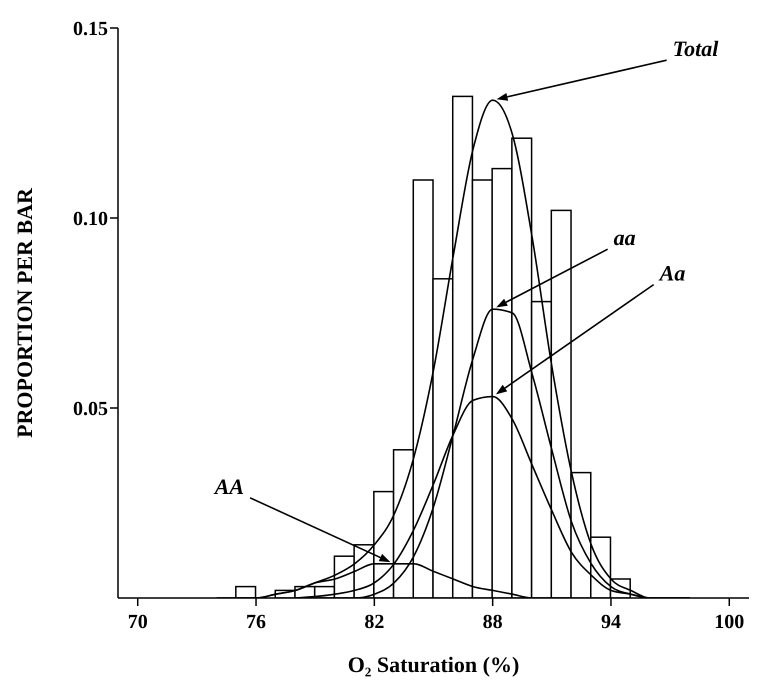  What do you see at coordinates (90, 219) in the screenshot?
I see `y-tick-label: 0.10` at bounding box center [90, 219].